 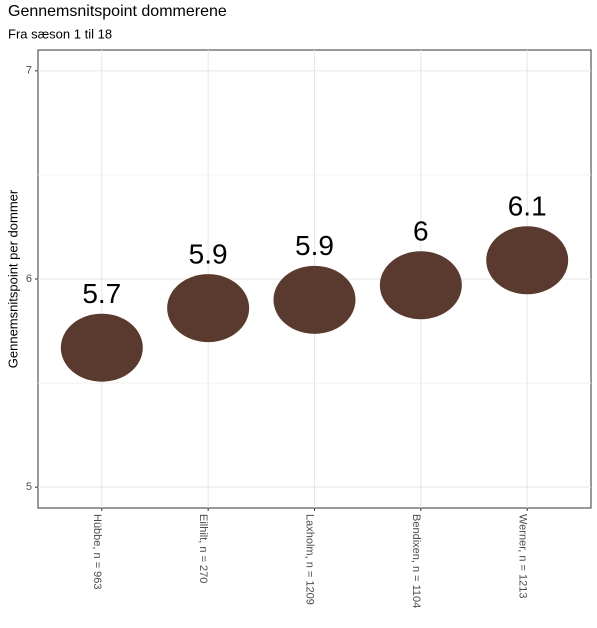 I want to click on chart-subtitle: Fra sæson 1 til 18, so click(x=60, y=33).